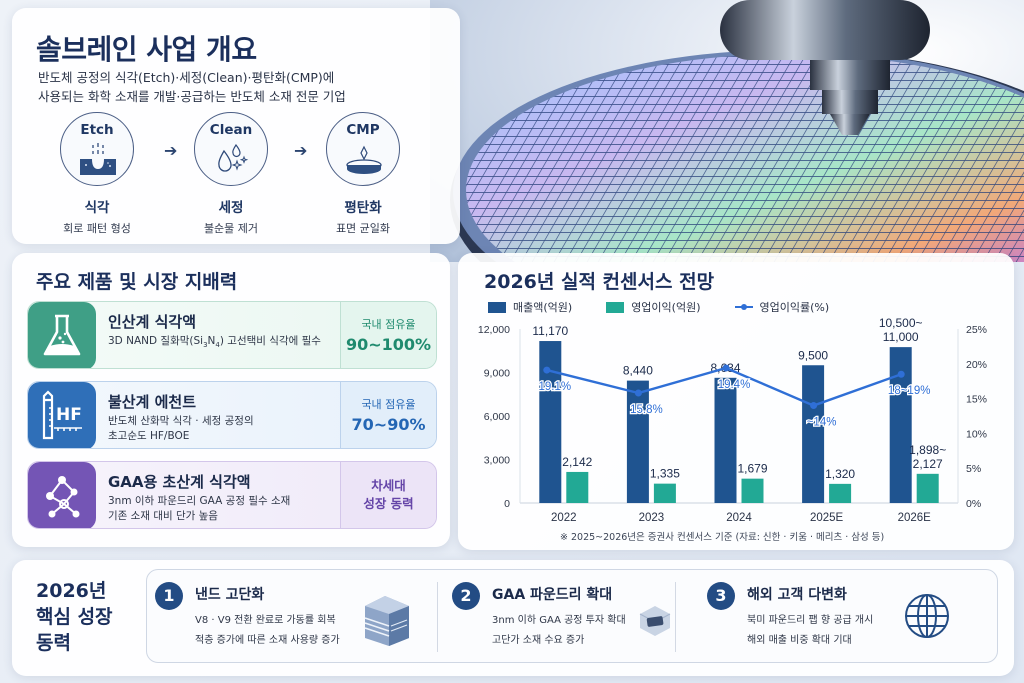 This screenshot has height=683, width=1024. I want to click on legend-item-operating-profit: 영업이익(억원), so click(653, 307).